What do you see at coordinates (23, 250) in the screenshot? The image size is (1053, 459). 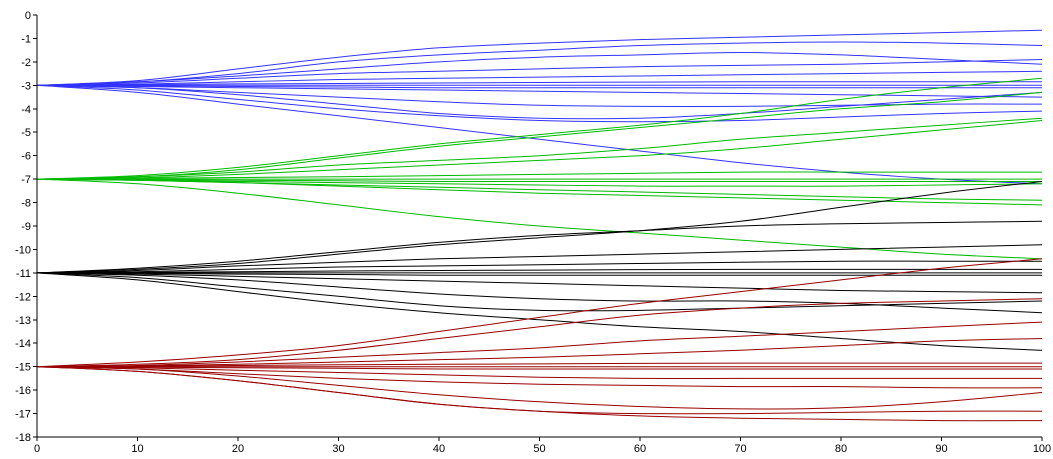 I see `y-tick-label: -10` at bounding box center [23, 250].